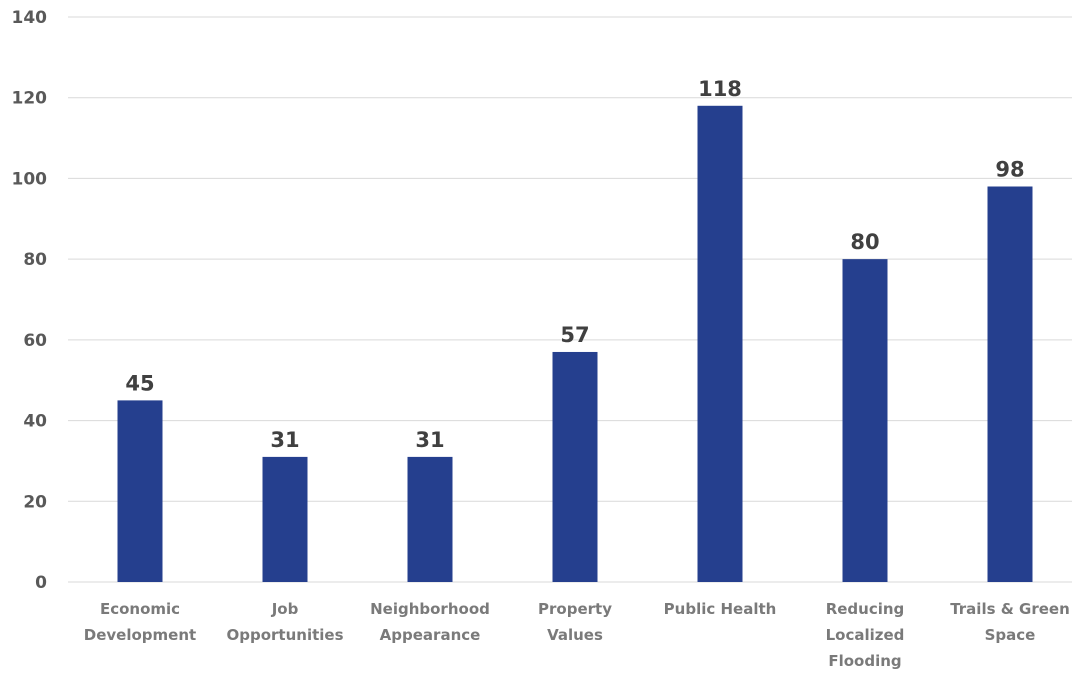 The width and height of the screenshot is (1072, 676). What do you see at coordinates (1009, 170) in the screenshot?
I see `data-label-6: 98` at bounding box center [1009, 170].